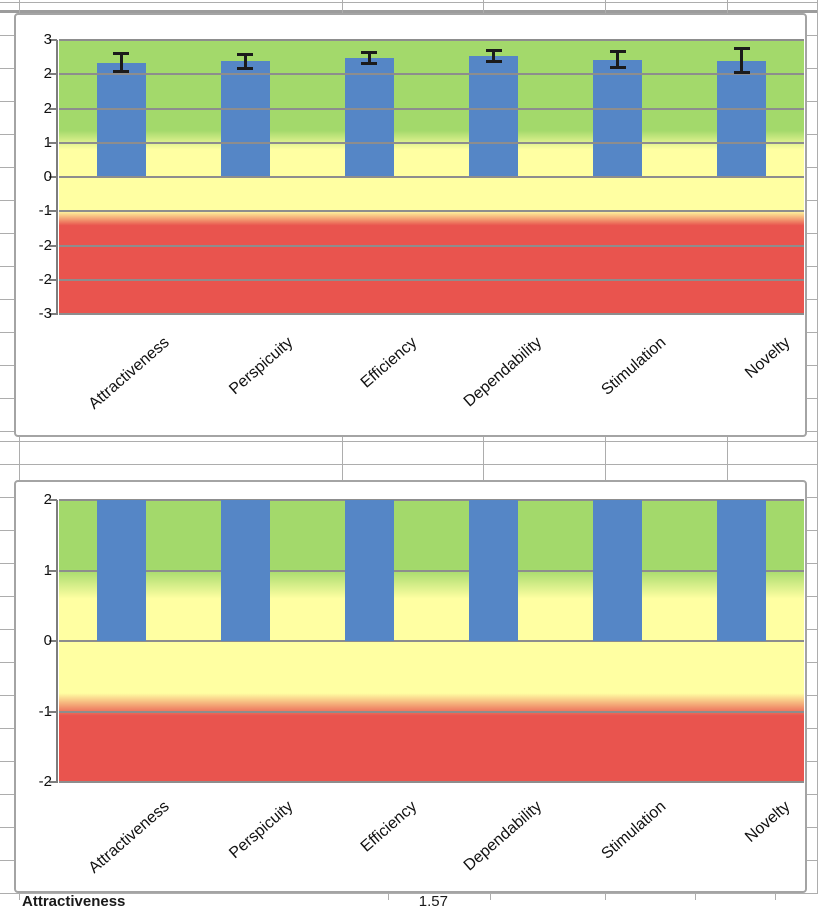  Describe the element at coordinates (433, 901) in the screenshot. I see `table-cell-value: 1.57` at that location.